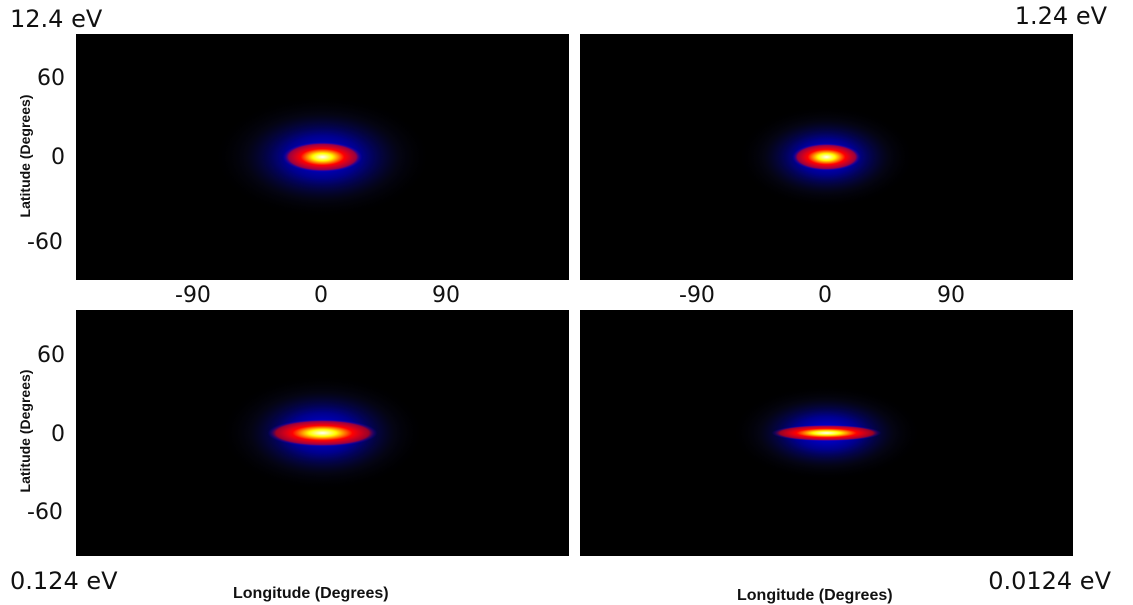 The height and width of the screenshot is (605, 1133). Describe the element at coordinates (1049, 581) in the screenshot. I see `energy-label-bottom-right: 0.0124 eV` at that location.